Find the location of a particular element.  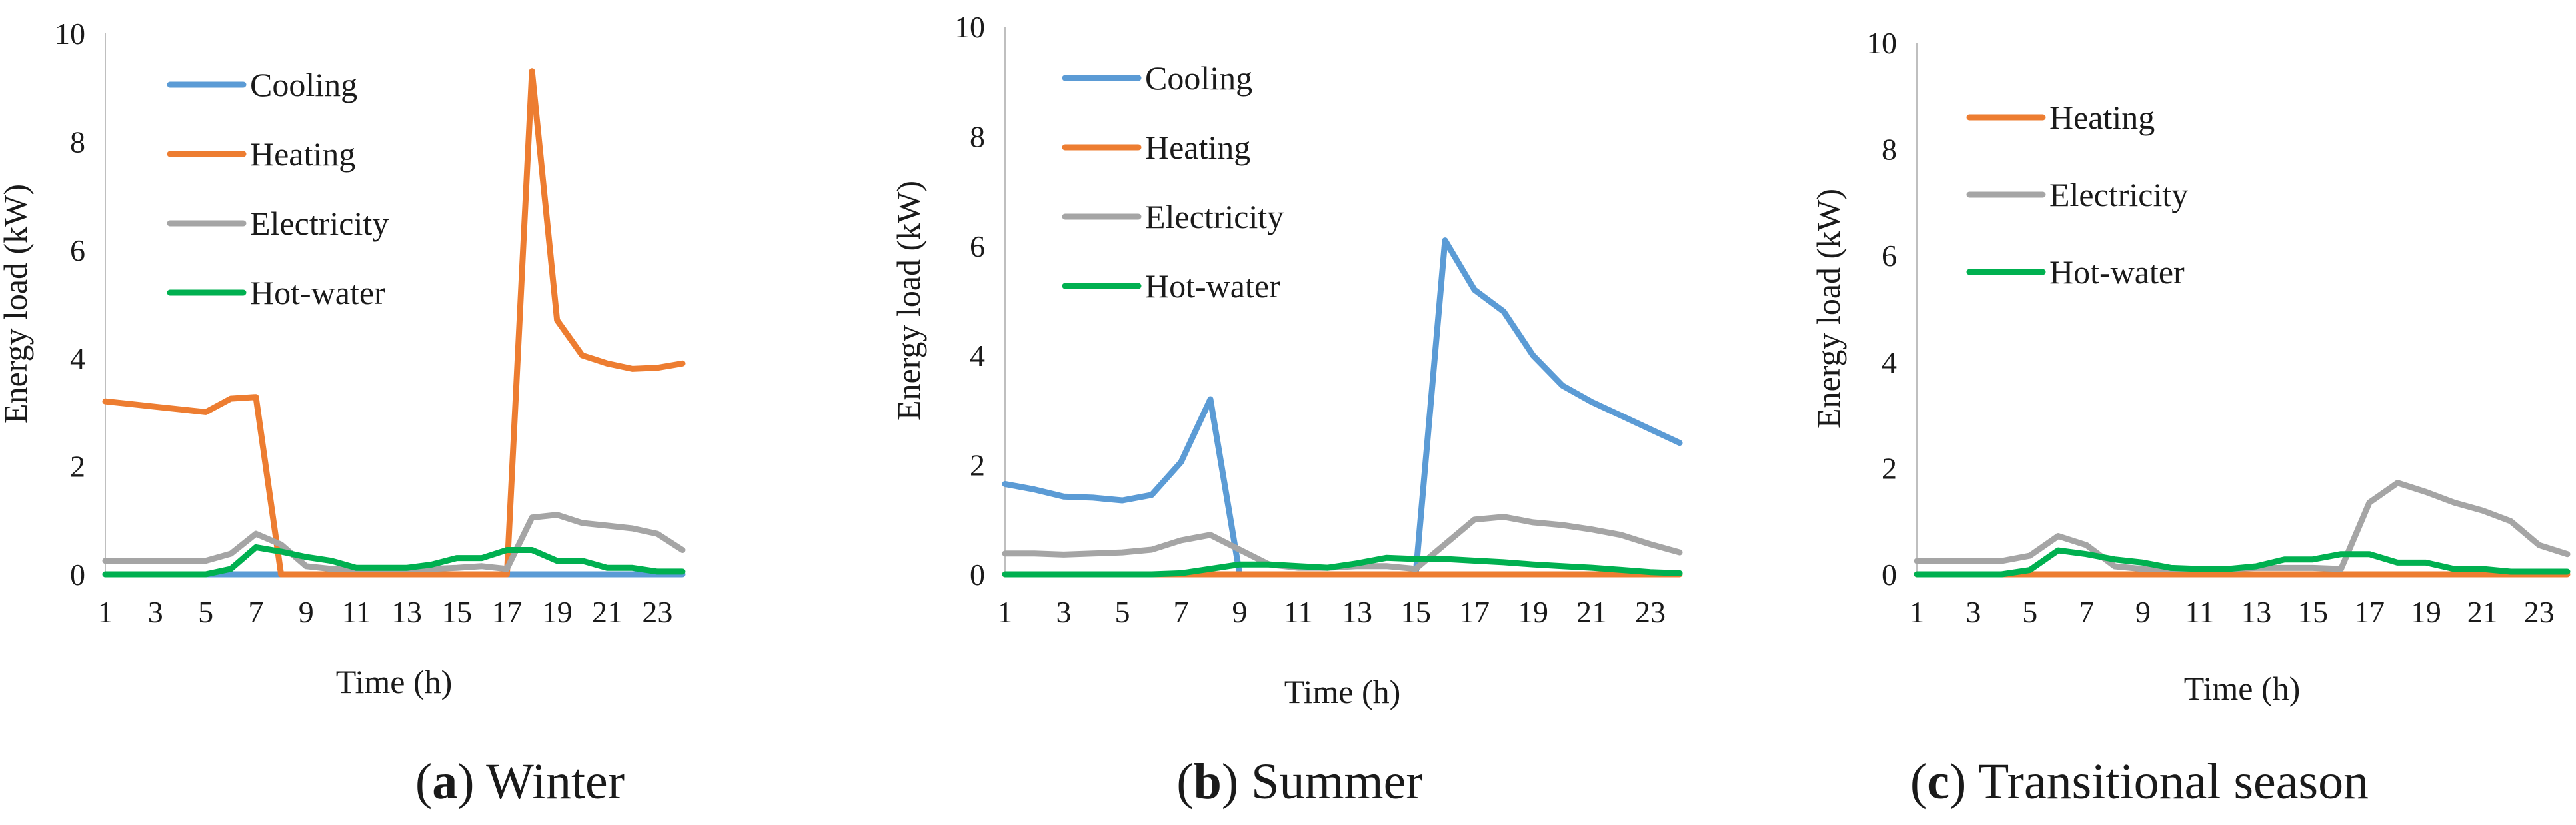

series-line-cooling is located at coordinates (1342, 407).